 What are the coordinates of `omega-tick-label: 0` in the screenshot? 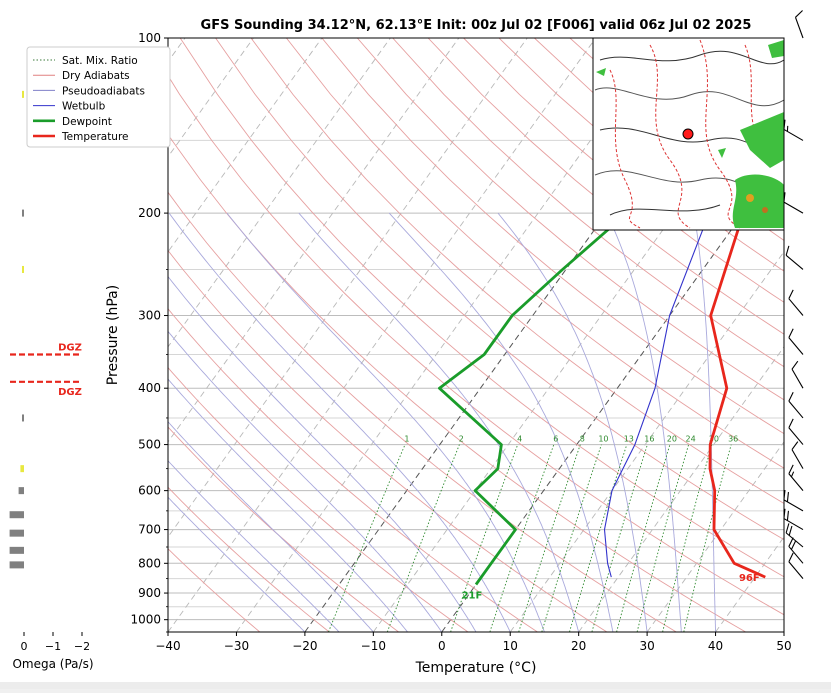 It's located at (24, 646).